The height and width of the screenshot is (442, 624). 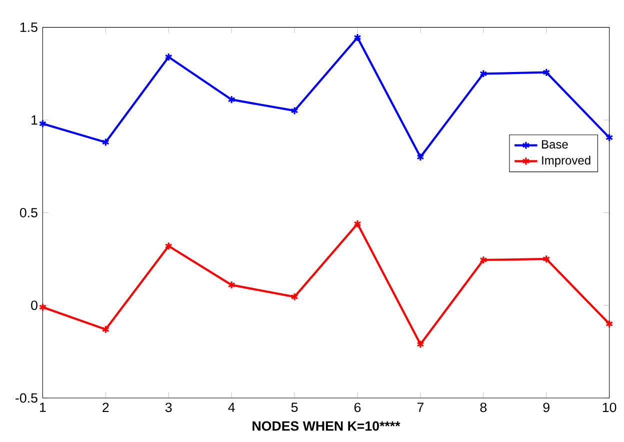 I want to click on x-tick-label: 2, so click(x=105, y=407).